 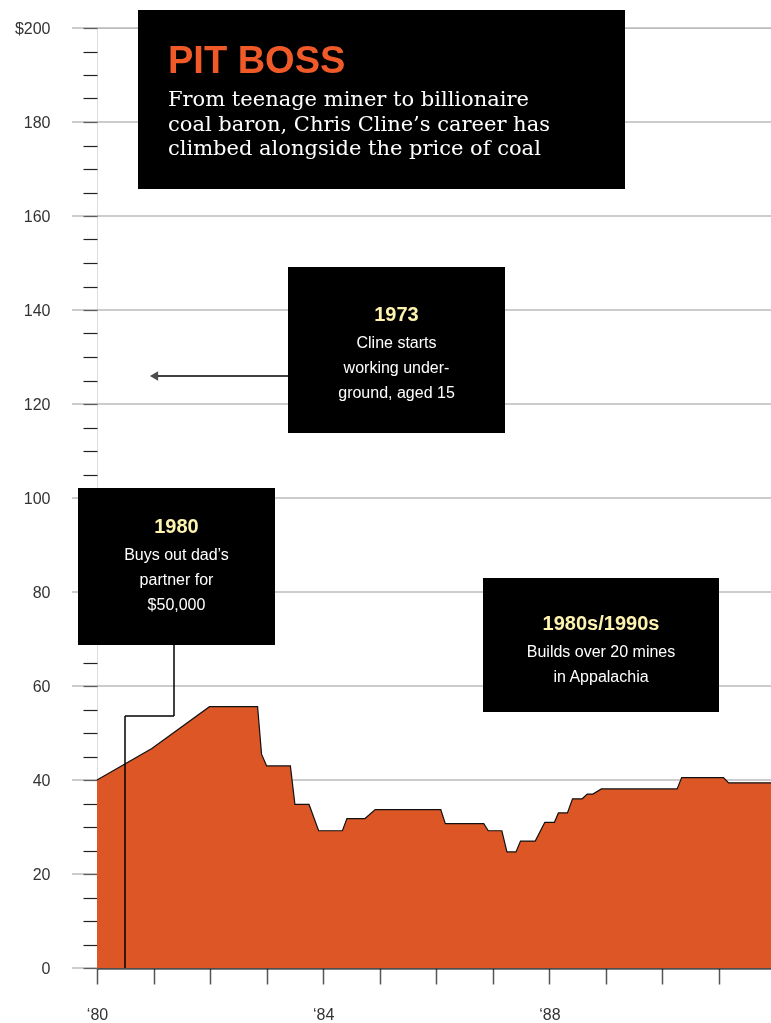 What do you see at coordinates (37, 404) in the screenshot?
I see `y-tick-label: 120` at bounding box center [37, 404].